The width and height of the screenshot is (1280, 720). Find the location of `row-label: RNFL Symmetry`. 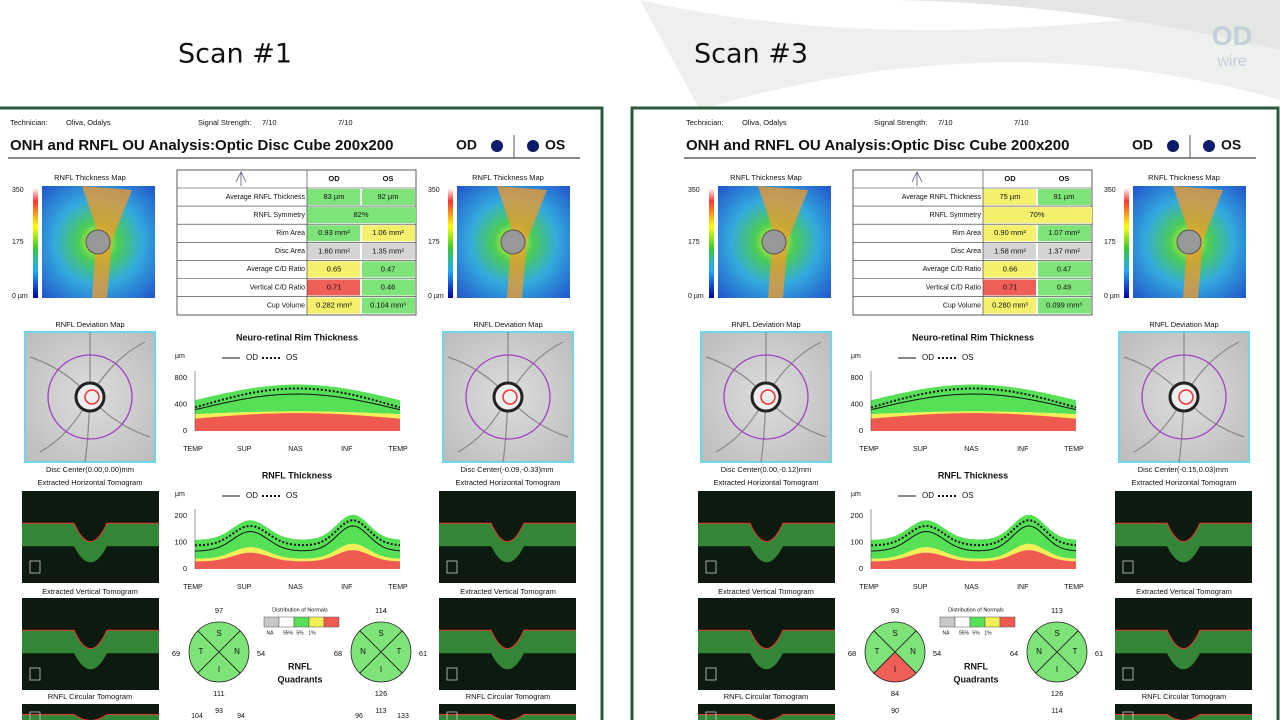

row-label: RNFL Symmetry is located at coordinates (956, 215).